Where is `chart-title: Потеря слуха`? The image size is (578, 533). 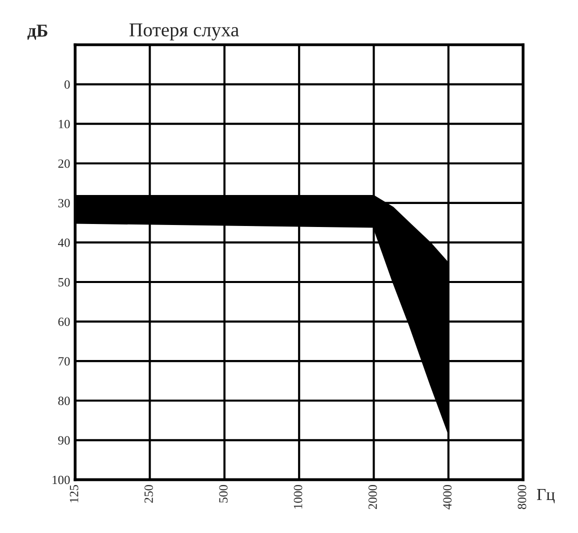 chart-title: Потеря слуха is located at coordinates (184, 31).